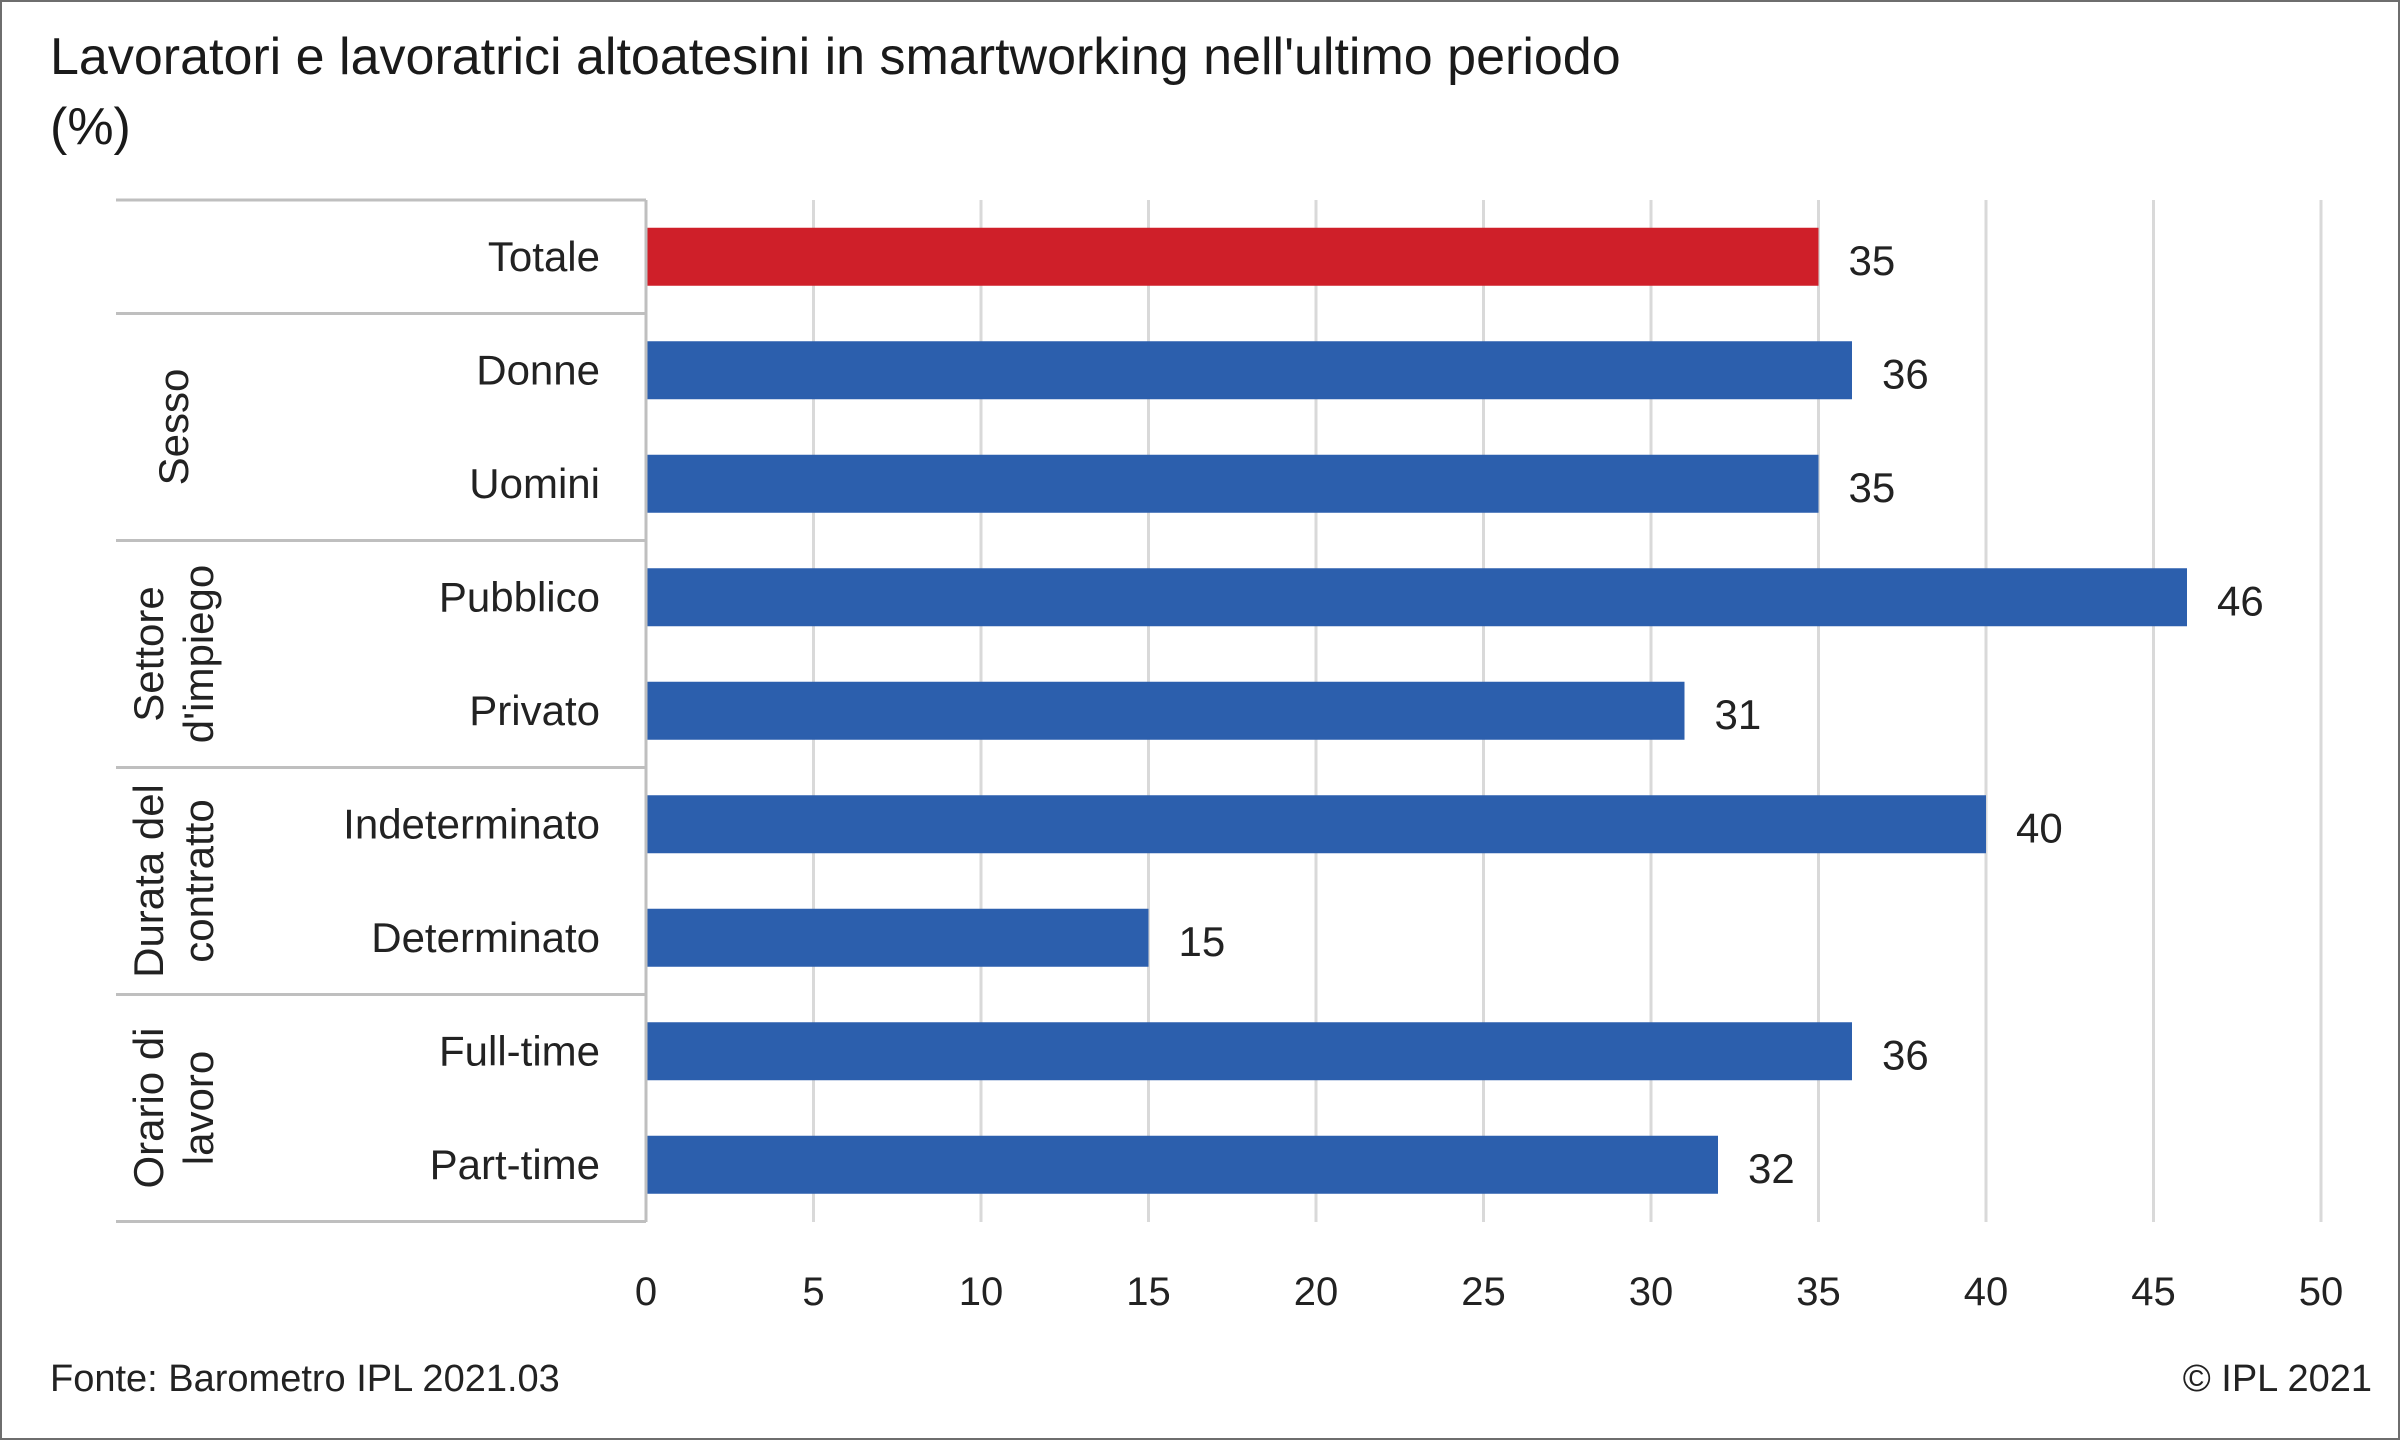  What do you see at coordinates (1416, 597) in the screenshot?
I see `bar-pubblico` at bounding box center [1416, 597].